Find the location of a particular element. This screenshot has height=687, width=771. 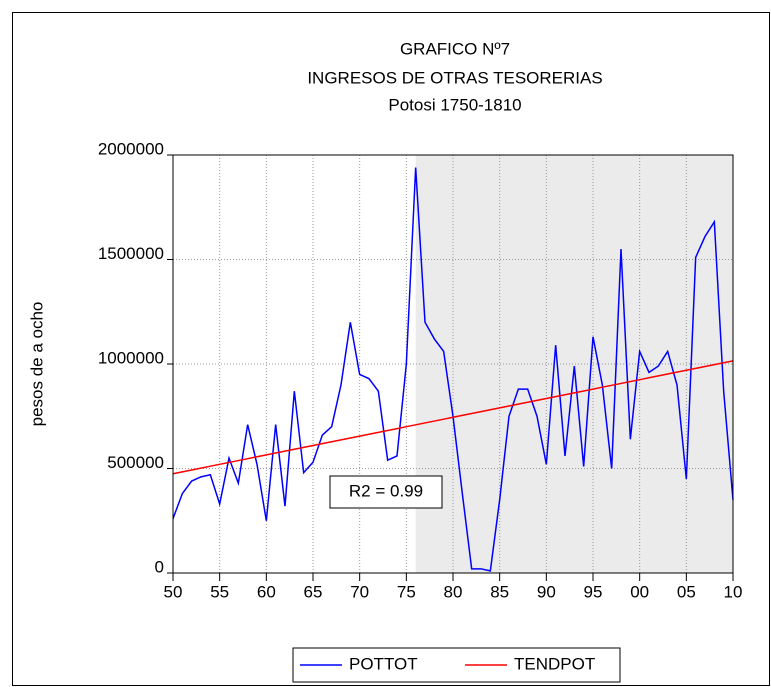

x-tick-label: 85 is located at coordinates (499, 591).